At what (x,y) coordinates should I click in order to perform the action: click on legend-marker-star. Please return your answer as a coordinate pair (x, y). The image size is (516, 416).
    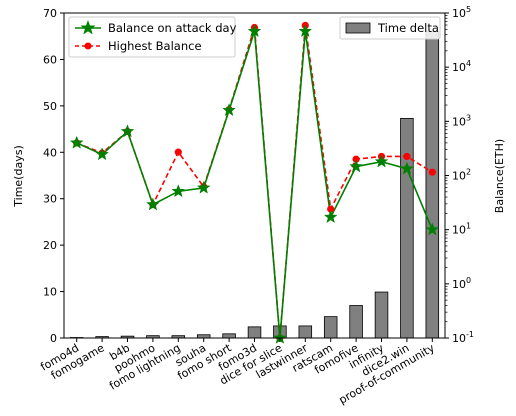
    Looking at the image, I should click on (88, 27).